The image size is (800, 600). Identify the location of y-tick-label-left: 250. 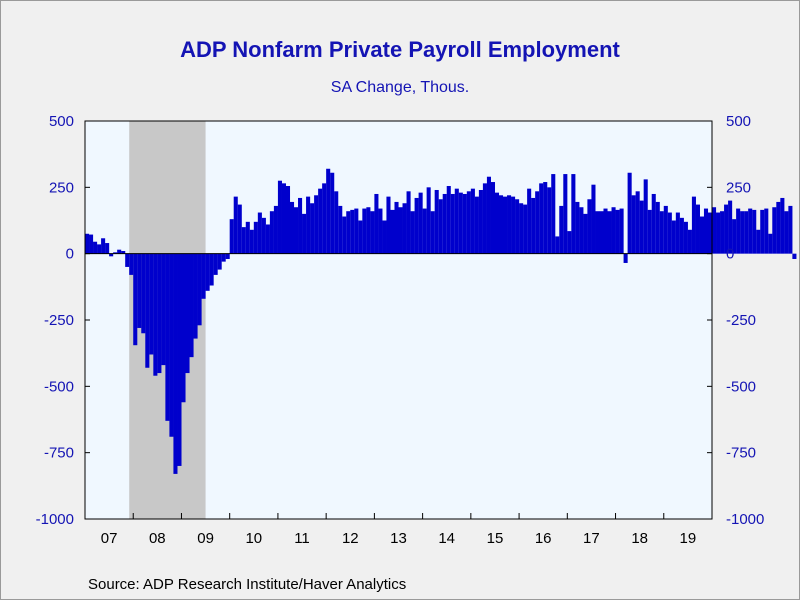
(61, 187).